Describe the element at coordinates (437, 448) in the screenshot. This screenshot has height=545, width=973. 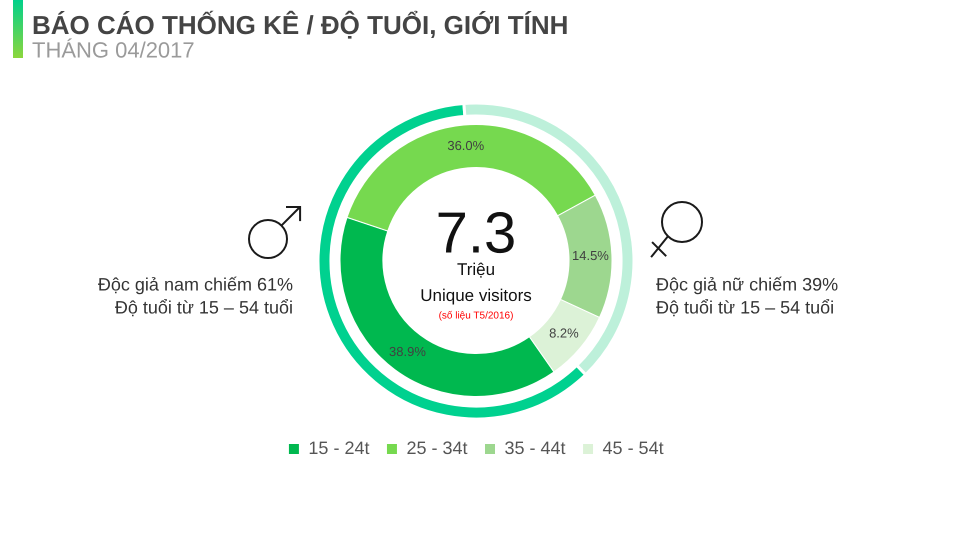
I see `legend-label: 25 - 34t` at that location.